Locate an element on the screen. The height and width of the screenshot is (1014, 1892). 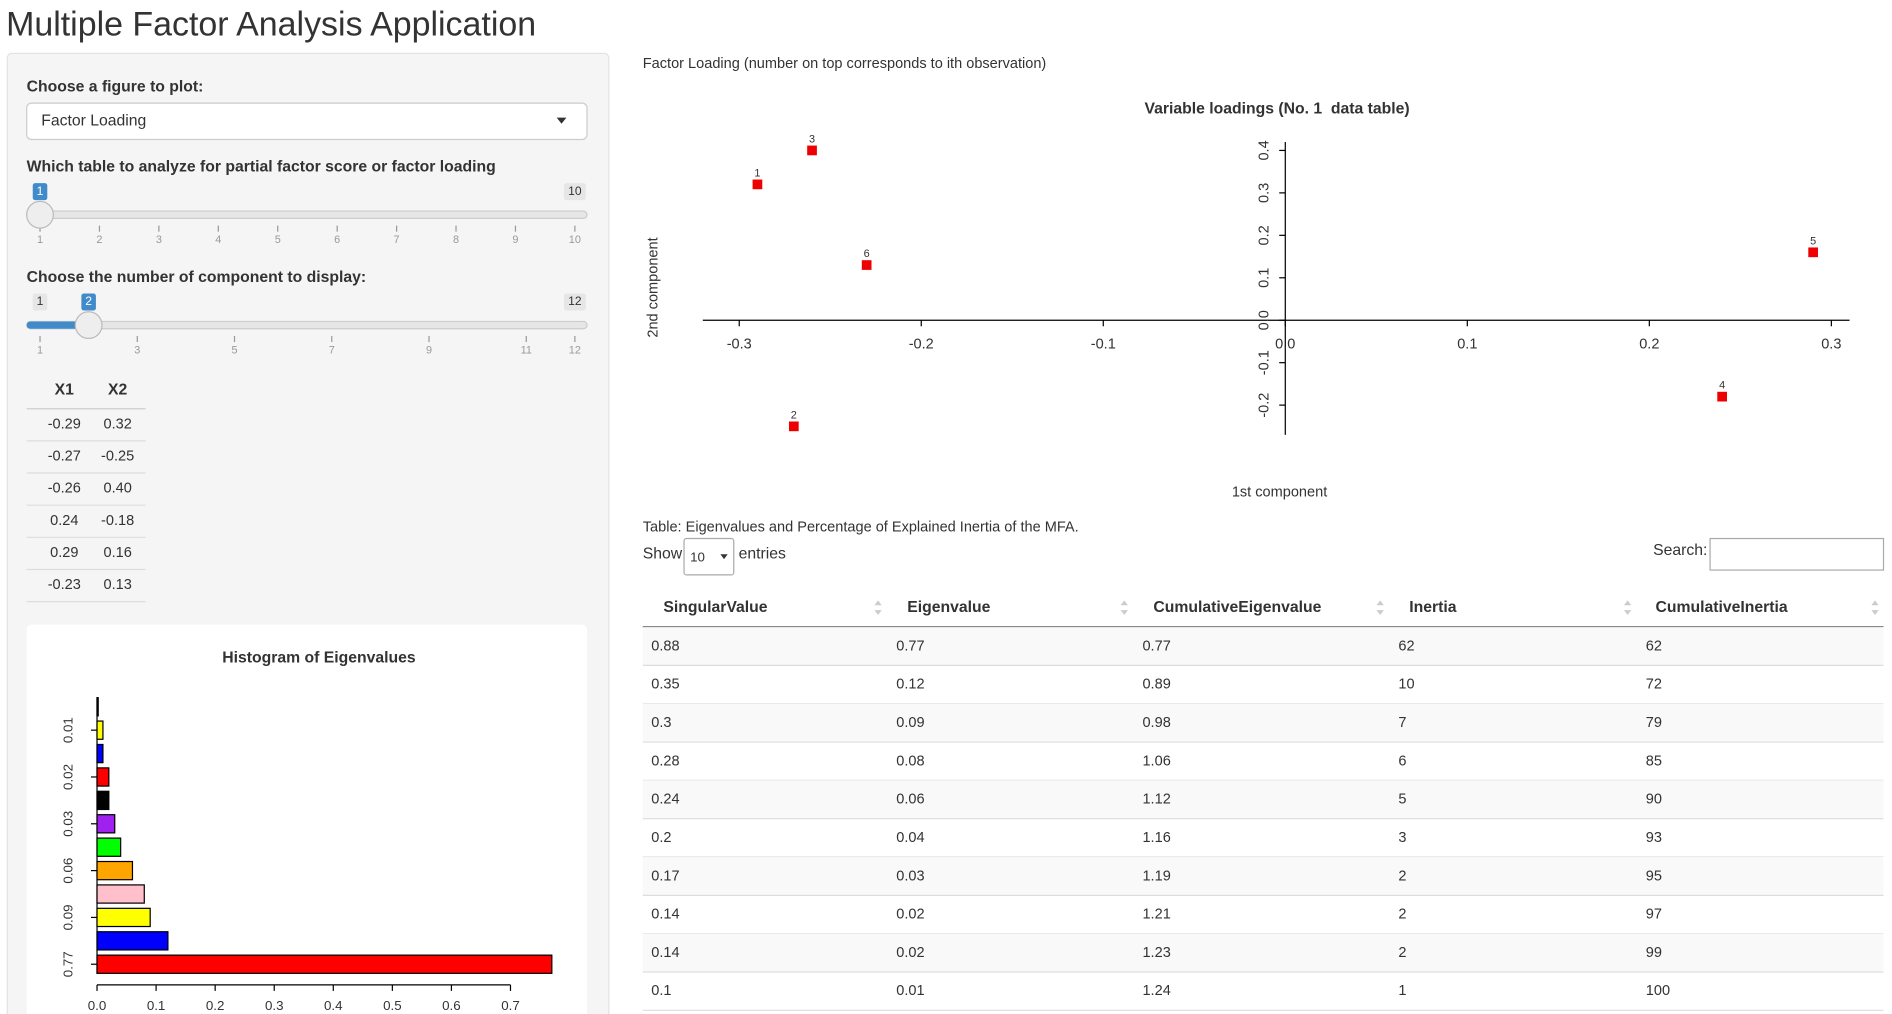
table-cell: 0.01 is located at coordinates (910, 991).